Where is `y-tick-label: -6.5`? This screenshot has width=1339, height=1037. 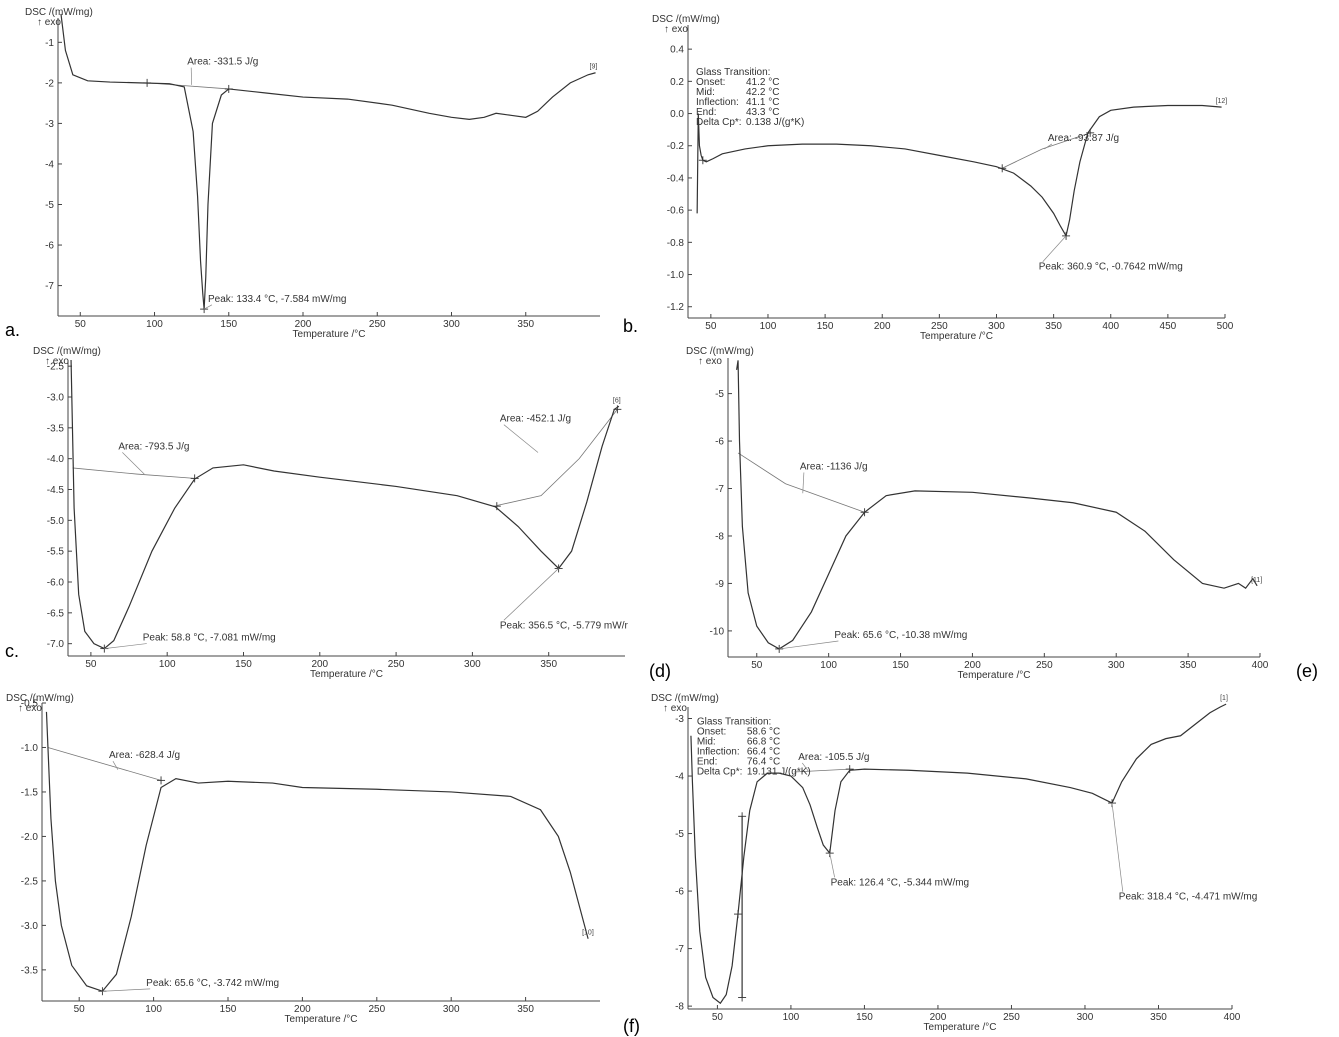 y-tick-label: -6.5 is located at coordinates (56, 613).